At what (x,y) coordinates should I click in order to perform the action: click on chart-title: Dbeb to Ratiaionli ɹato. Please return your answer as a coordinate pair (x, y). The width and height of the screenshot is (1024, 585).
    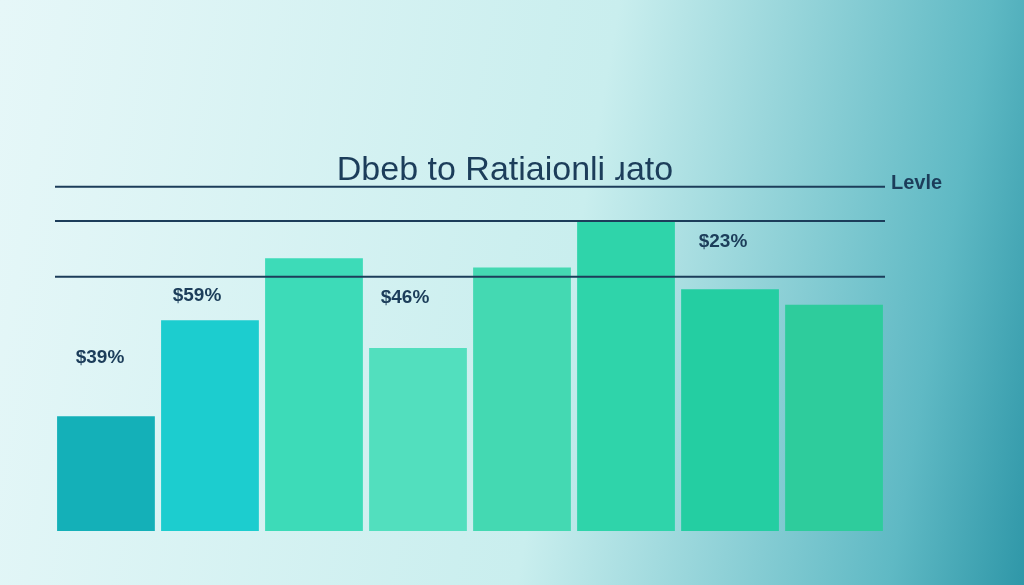
    Looking at the image, I should click on (505, 168).